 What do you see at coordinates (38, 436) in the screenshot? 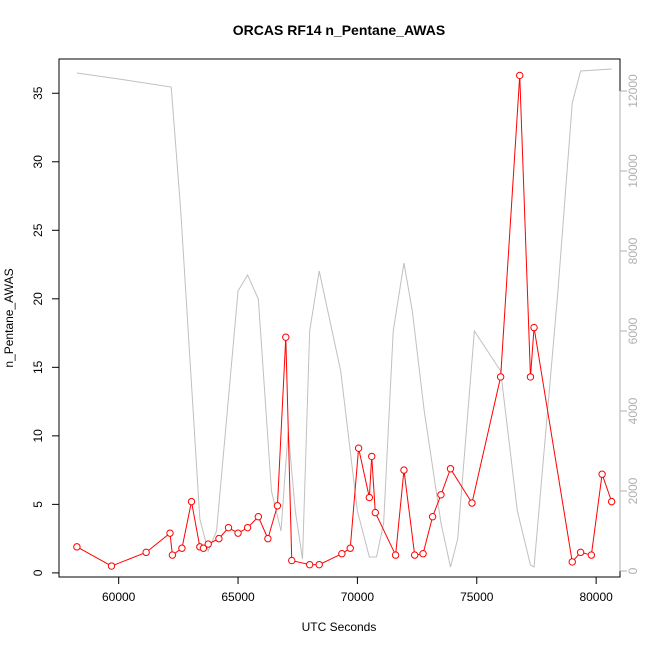
I see `y-tick-label: 10` at bounding box center [38, 436].